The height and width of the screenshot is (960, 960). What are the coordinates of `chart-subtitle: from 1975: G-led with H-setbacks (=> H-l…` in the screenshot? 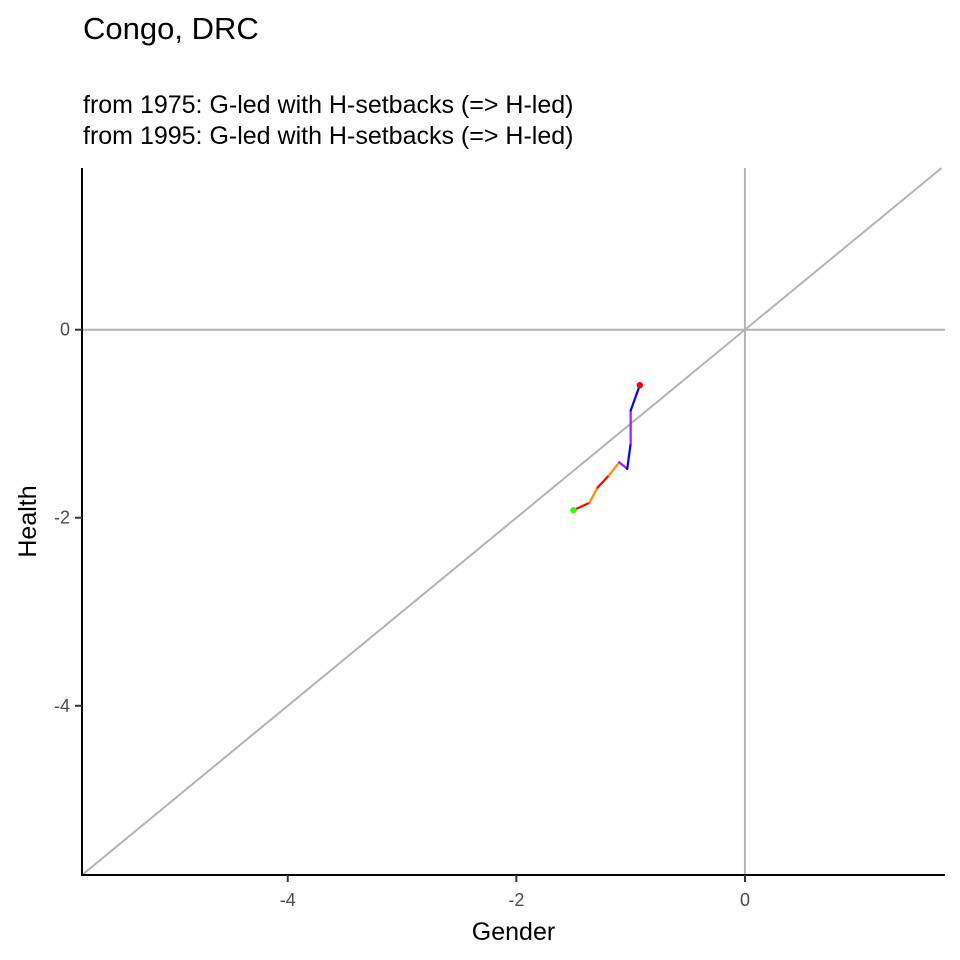 It's located at (328, 121).